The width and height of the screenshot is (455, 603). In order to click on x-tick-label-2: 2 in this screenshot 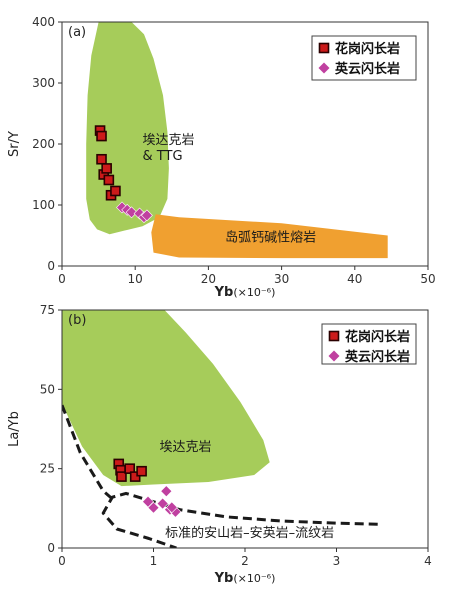, I will do `click(245, 561)`.